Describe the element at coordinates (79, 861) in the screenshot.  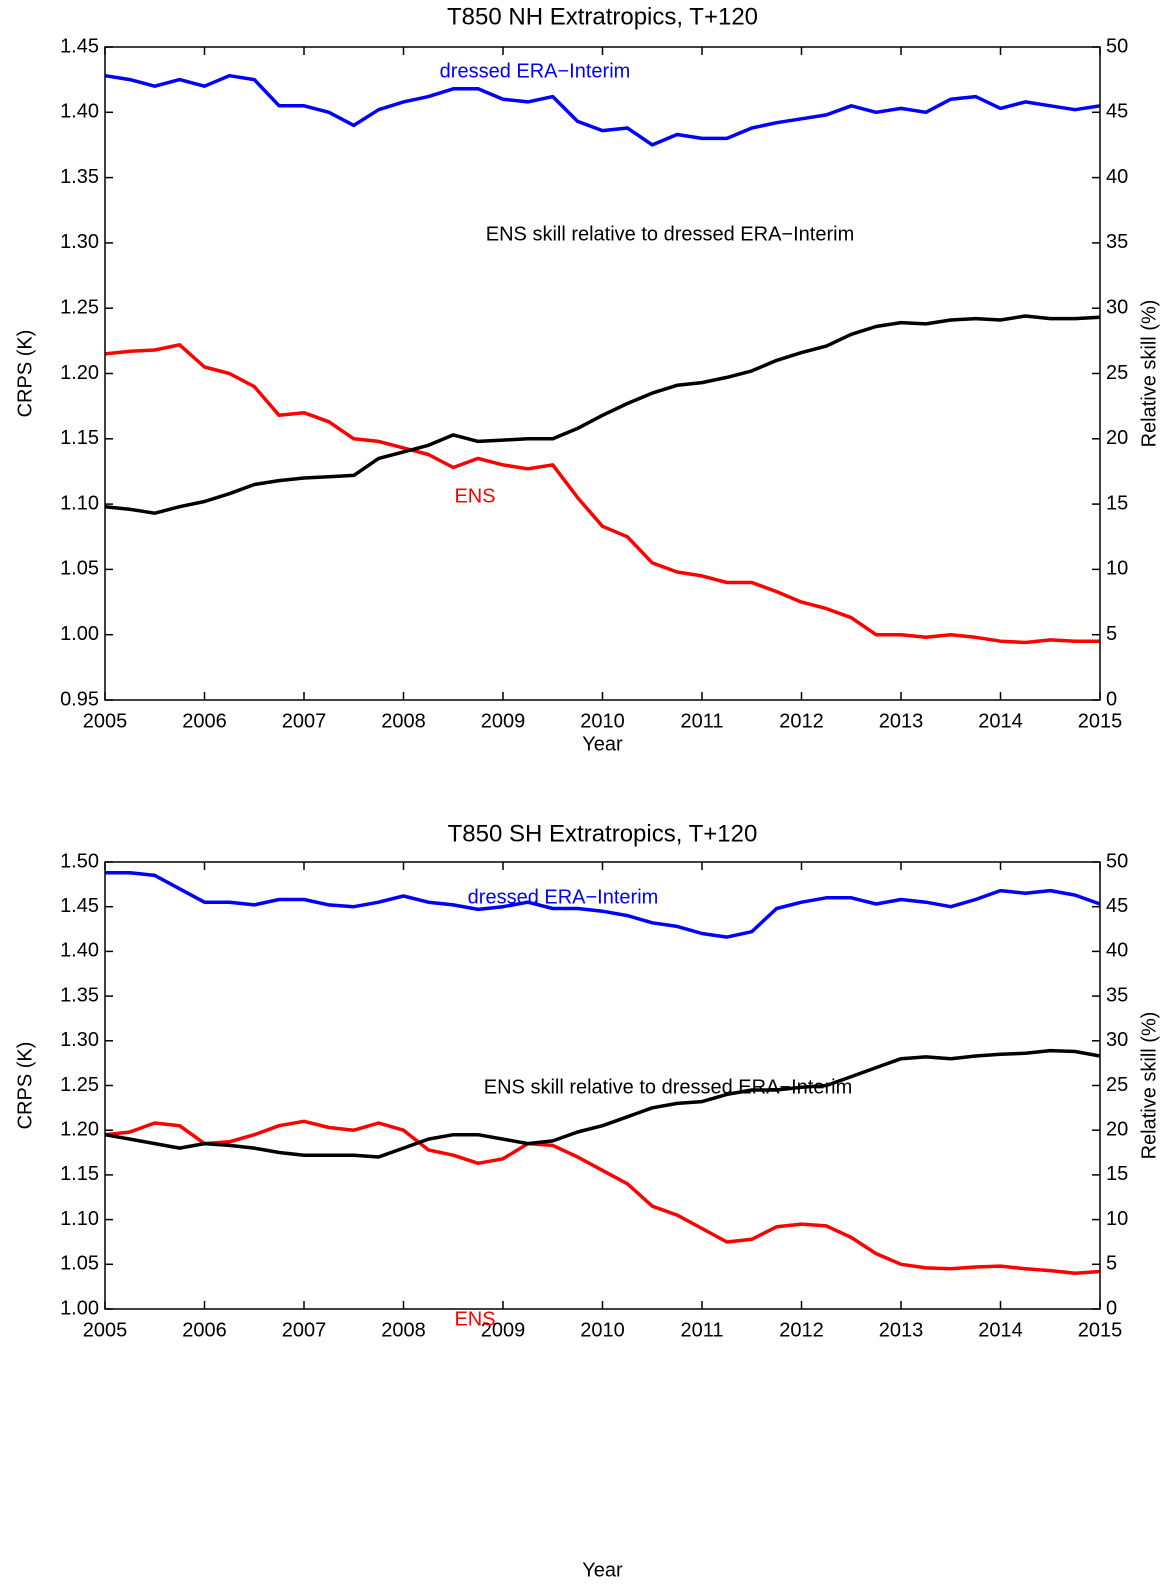
I see `y-tick-label: 1.50` at that location.